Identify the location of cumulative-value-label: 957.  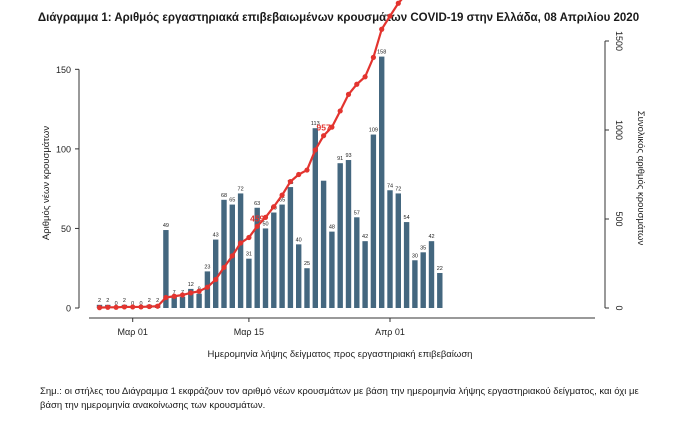
(324, 128).